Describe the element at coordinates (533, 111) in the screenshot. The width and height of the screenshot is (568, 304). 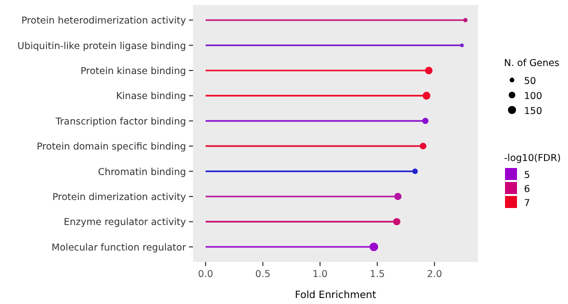
I see `legend-label: 150` at that location.